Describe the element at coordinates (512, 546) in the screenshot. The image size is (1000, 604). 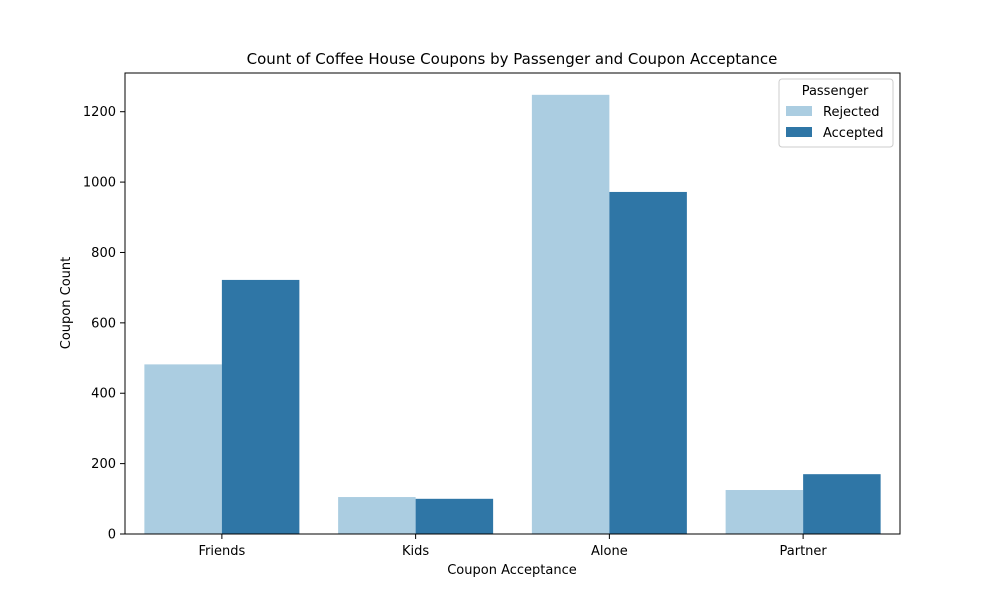
I see `x-axis-ticks: Friends Kids Alone Partner` at that location.